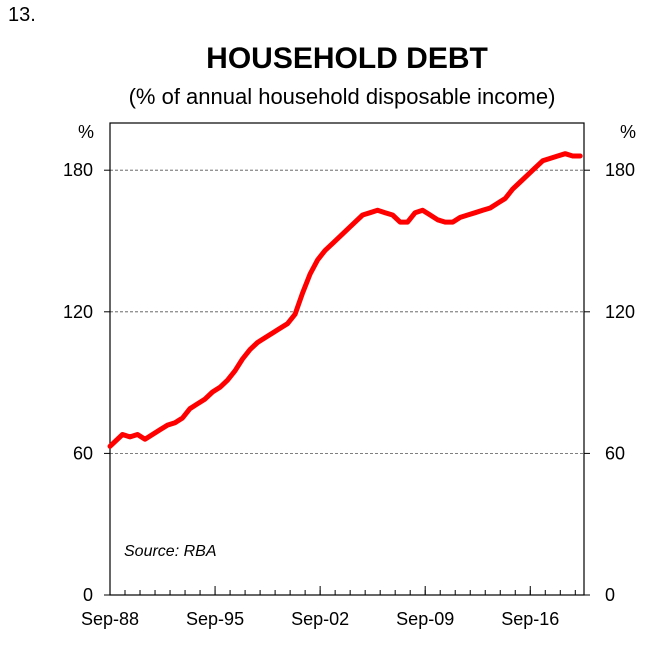  What do you see at coordinates (86, 382) in the screenshot?
I see `y-axis-left: 0 60 120 180` at bounding box center [86, 382].